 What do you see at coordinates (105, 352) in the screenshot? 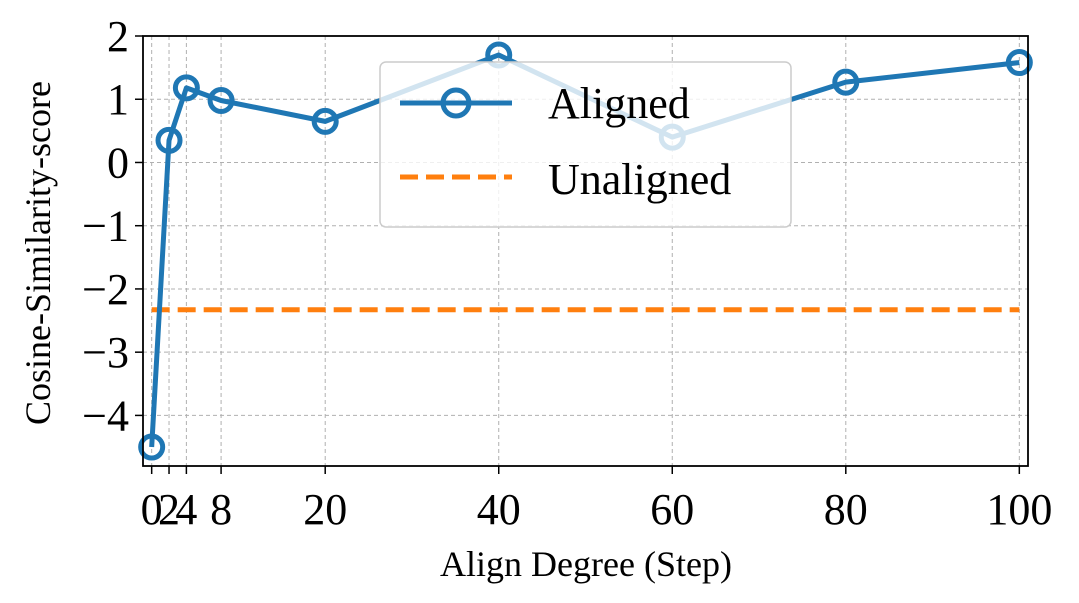
I see `y-tick-label: −3` at bounding box center [105, 352].